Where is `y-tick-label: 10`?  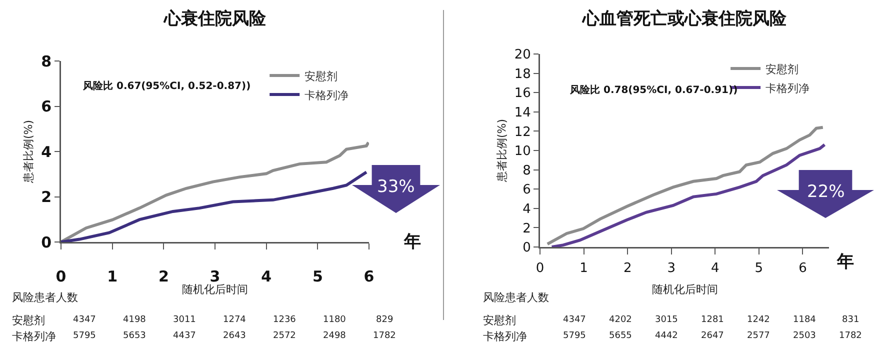 y-tick-label: 10 is located at coordinates (522, 152).